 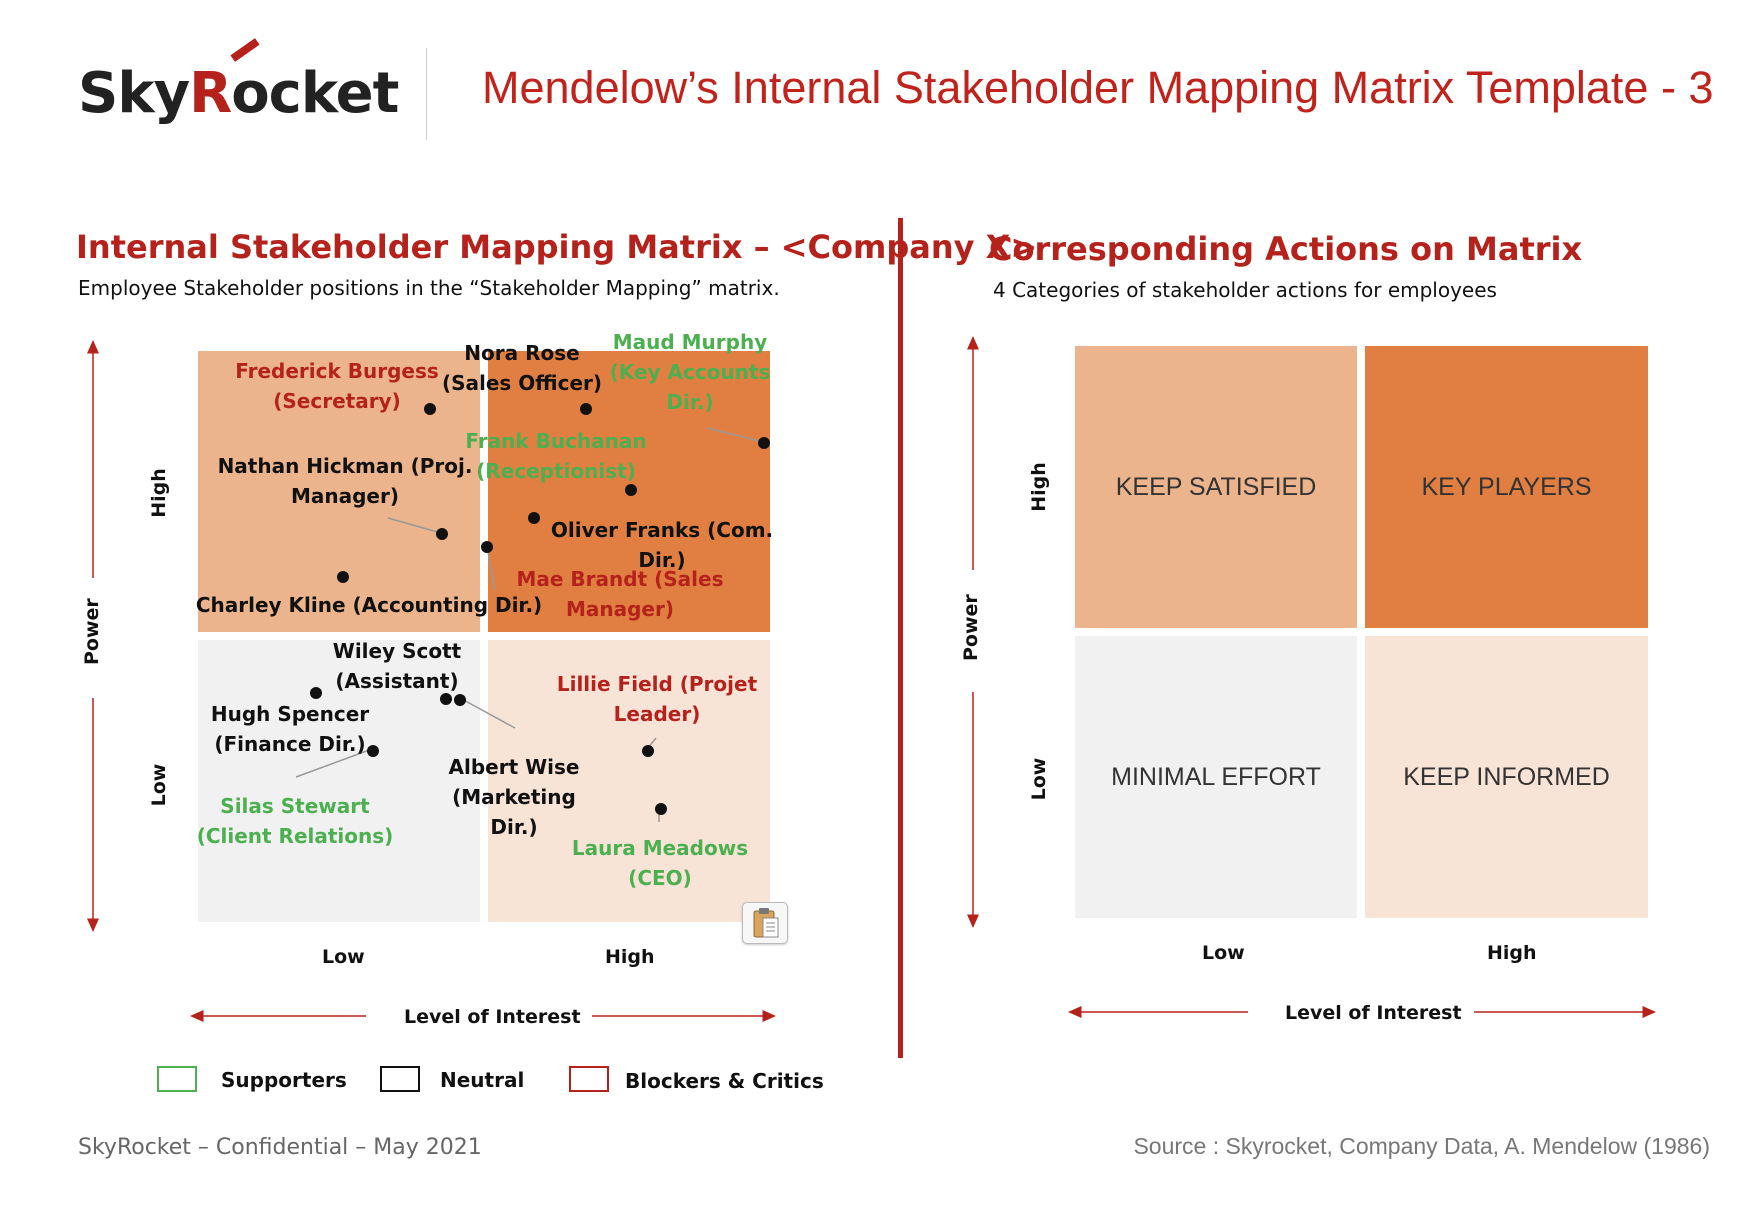 What do you see at coordinates (657, 699) in the screenshot?
I see `stakeholder-lillie-field: Lillie Field (Projet Leader)` at bounding box center [657, 699].